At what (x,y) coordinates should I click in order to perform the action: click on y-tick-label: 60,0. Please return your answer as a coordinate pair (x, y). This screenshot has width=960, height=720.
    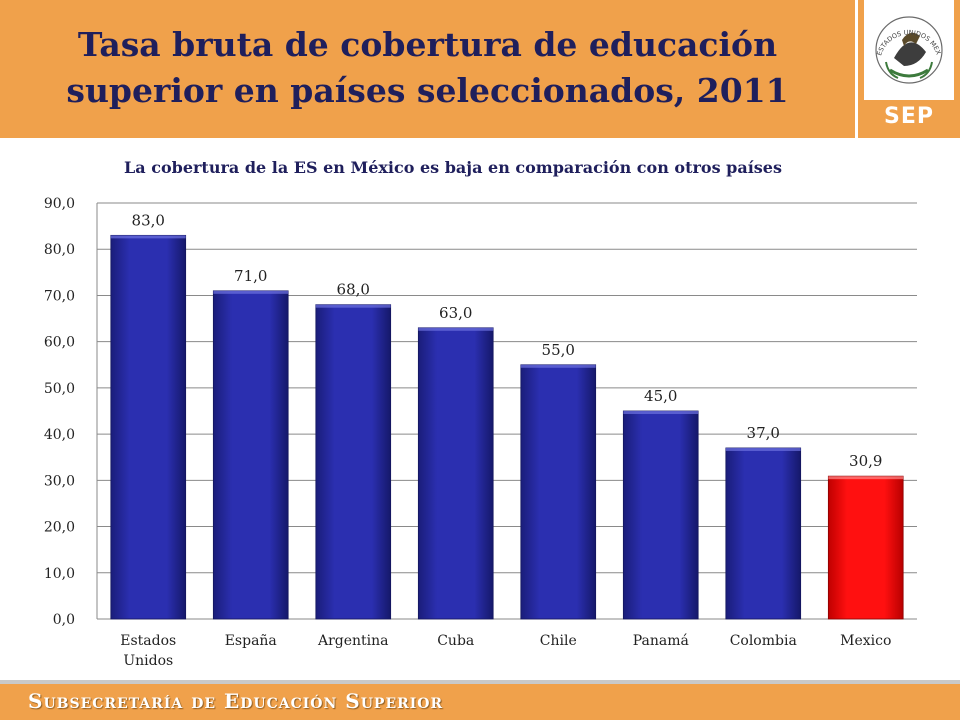
    Looking at the image, I should click on (59, 343).